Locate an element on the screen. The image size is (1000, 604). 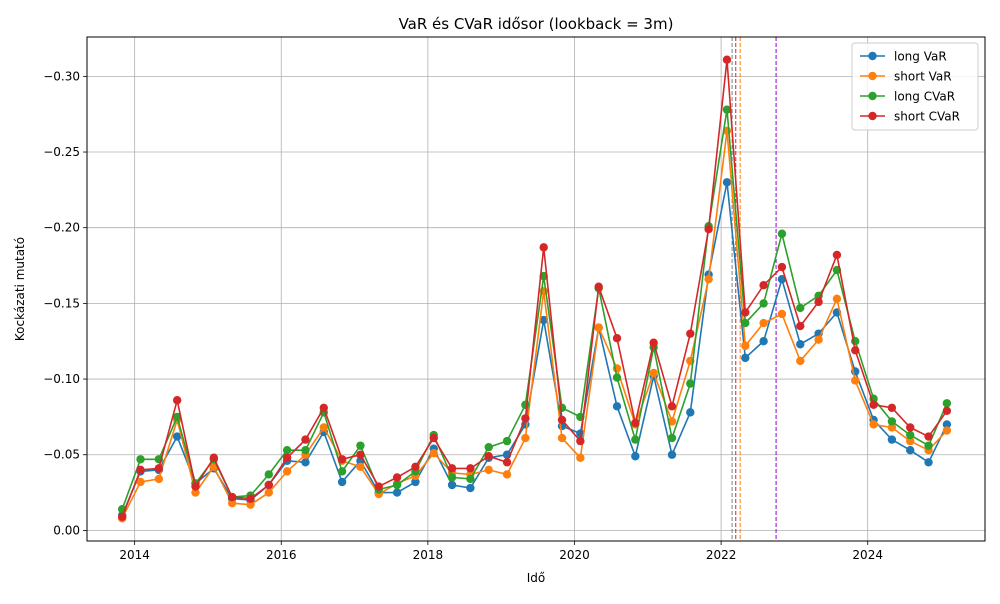
y-tick-label: −0.05 is located at coordinates (61, 455).